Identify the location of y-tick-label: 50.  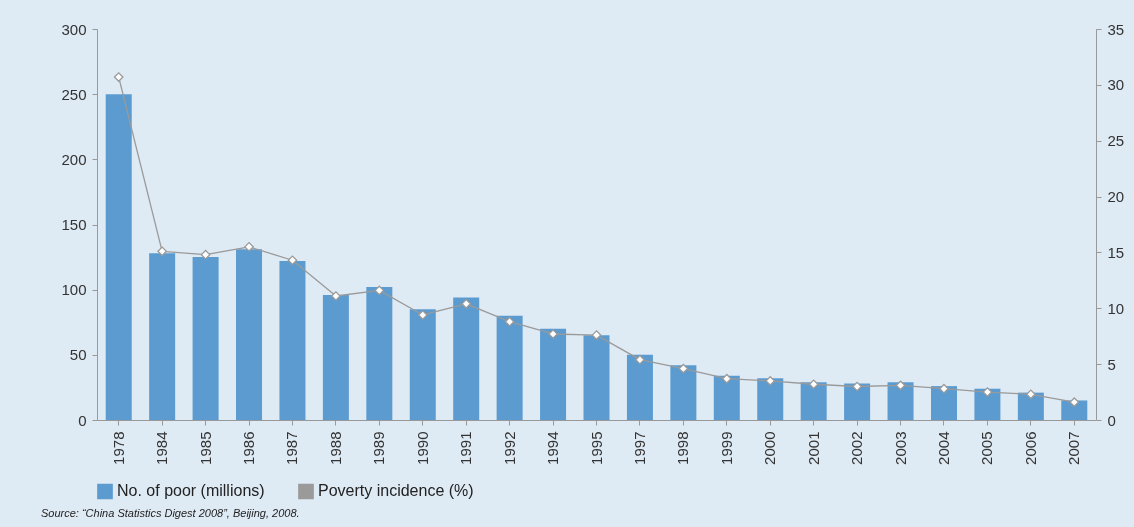
(78, 355).